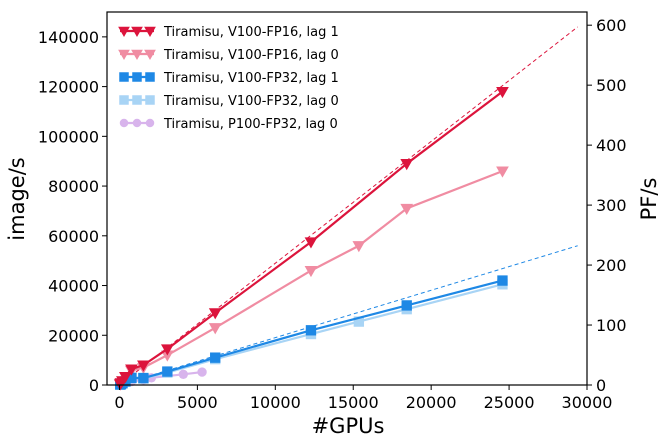  What do you see at coordinates (17, 198) in the screenshot?
I see `y-axis-label: image/s` at bounding box center [17, 198].